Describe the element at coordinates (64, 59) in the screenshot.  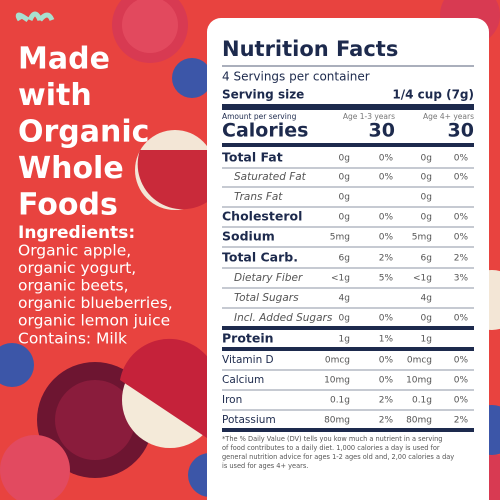
I see `headline-line: Made` at that location.